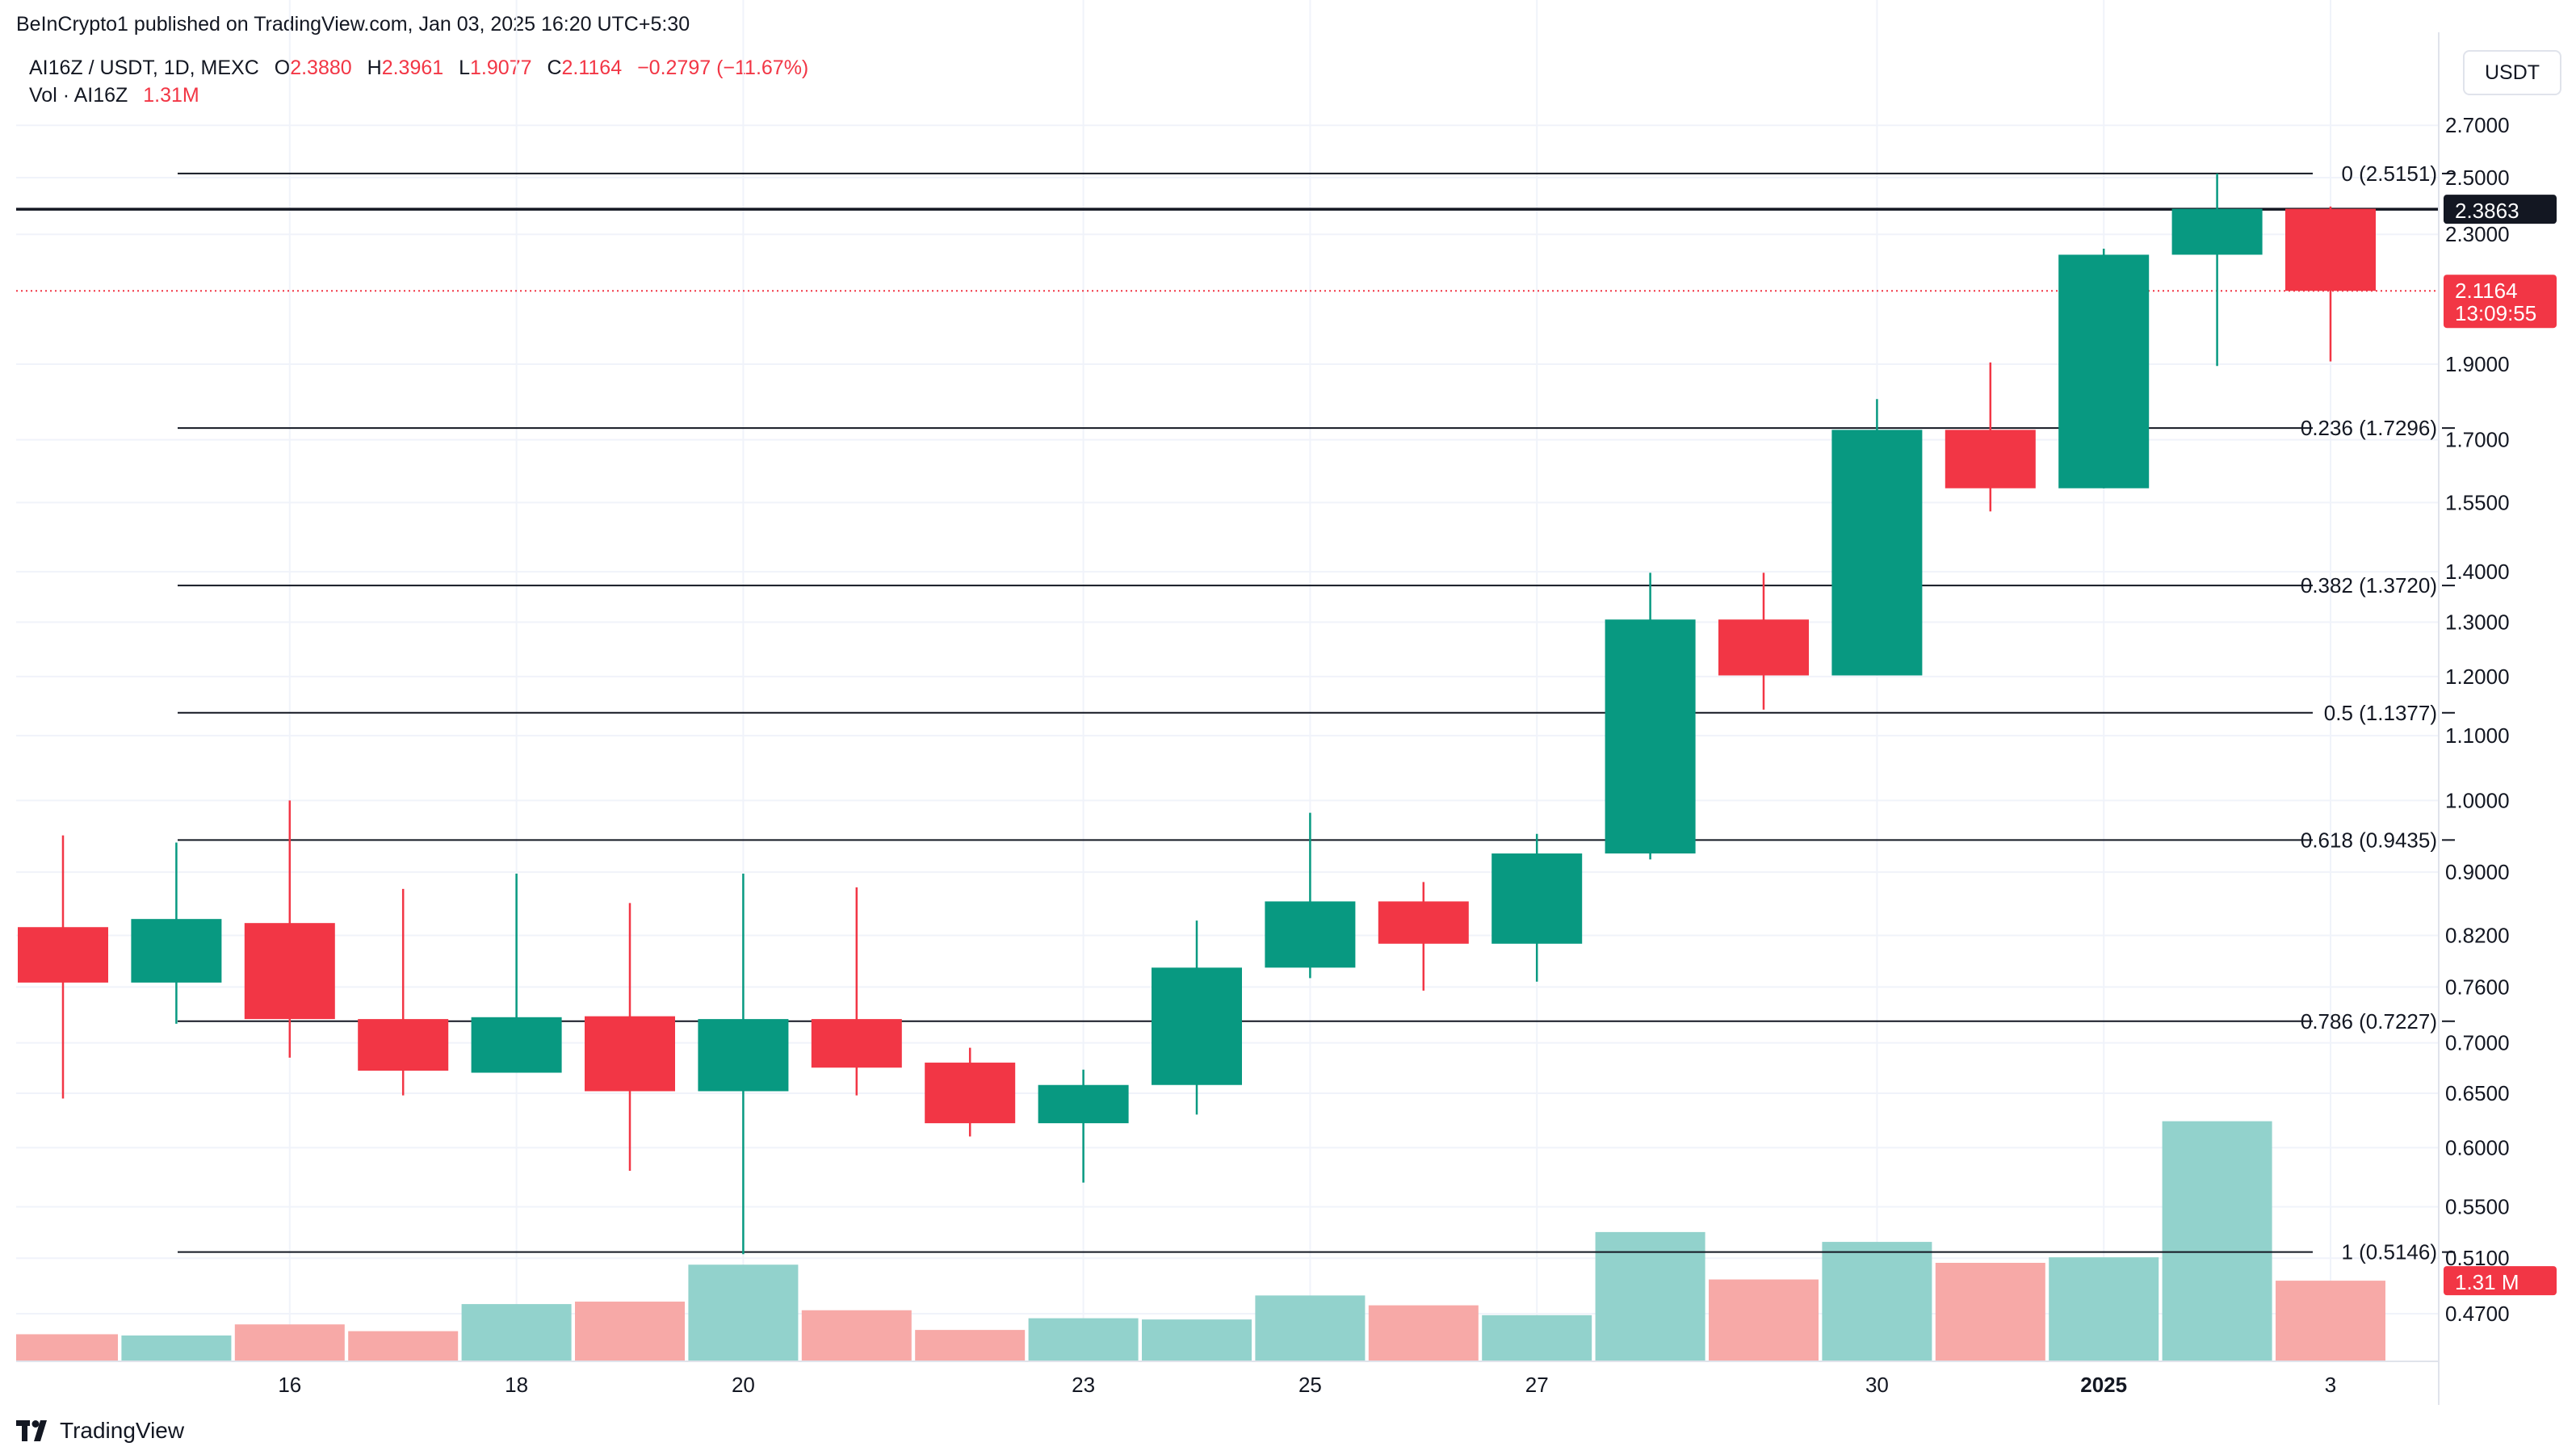  I want to click on fib-level-label: 0.786 (0.7227), so click(2369, 1022).